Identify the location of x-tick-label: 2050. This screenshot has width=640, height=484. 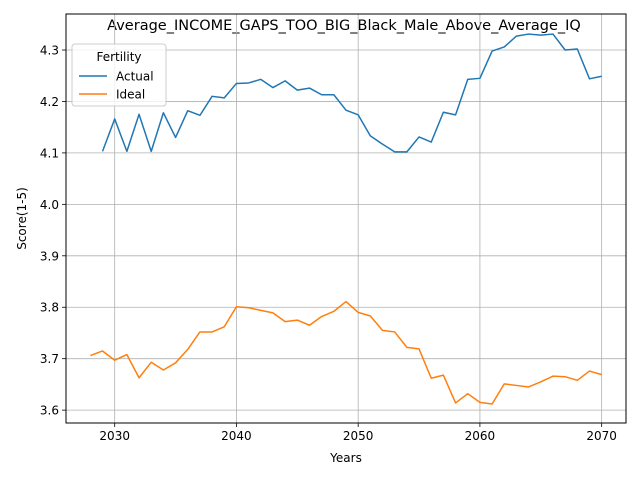
(358, 436).